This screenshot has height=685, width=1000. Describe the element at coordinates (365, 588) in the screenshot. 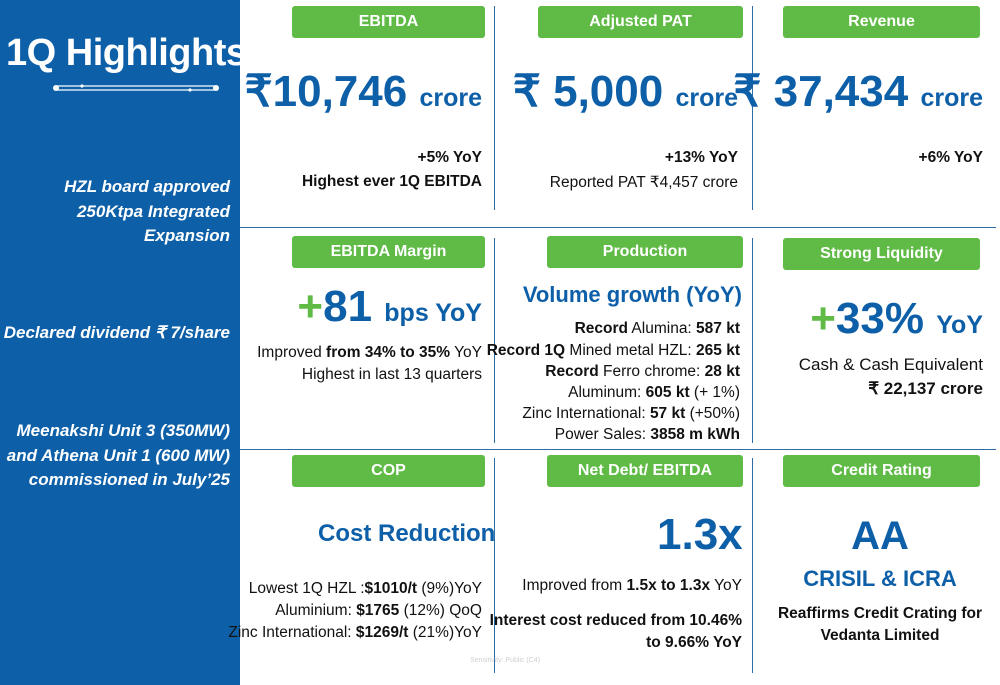

I see `cop-line: Lowest 1Q HZL :$1010/t (9%)YoY` at that location.